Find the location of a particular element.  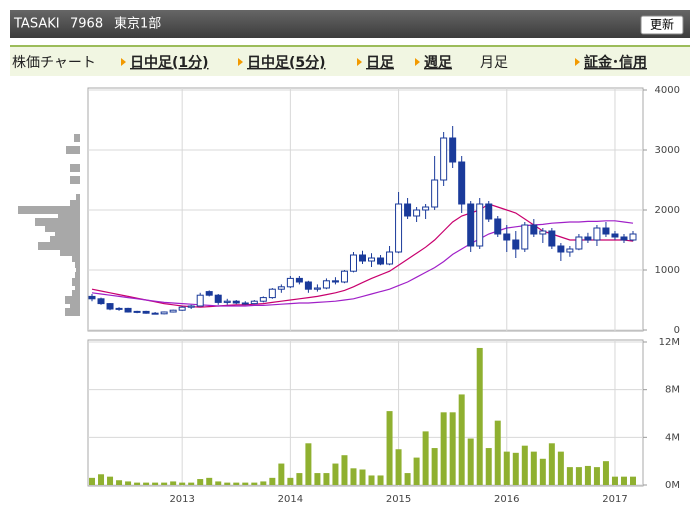

x-tick-label: 2016 is located at coordinates (506, 499).